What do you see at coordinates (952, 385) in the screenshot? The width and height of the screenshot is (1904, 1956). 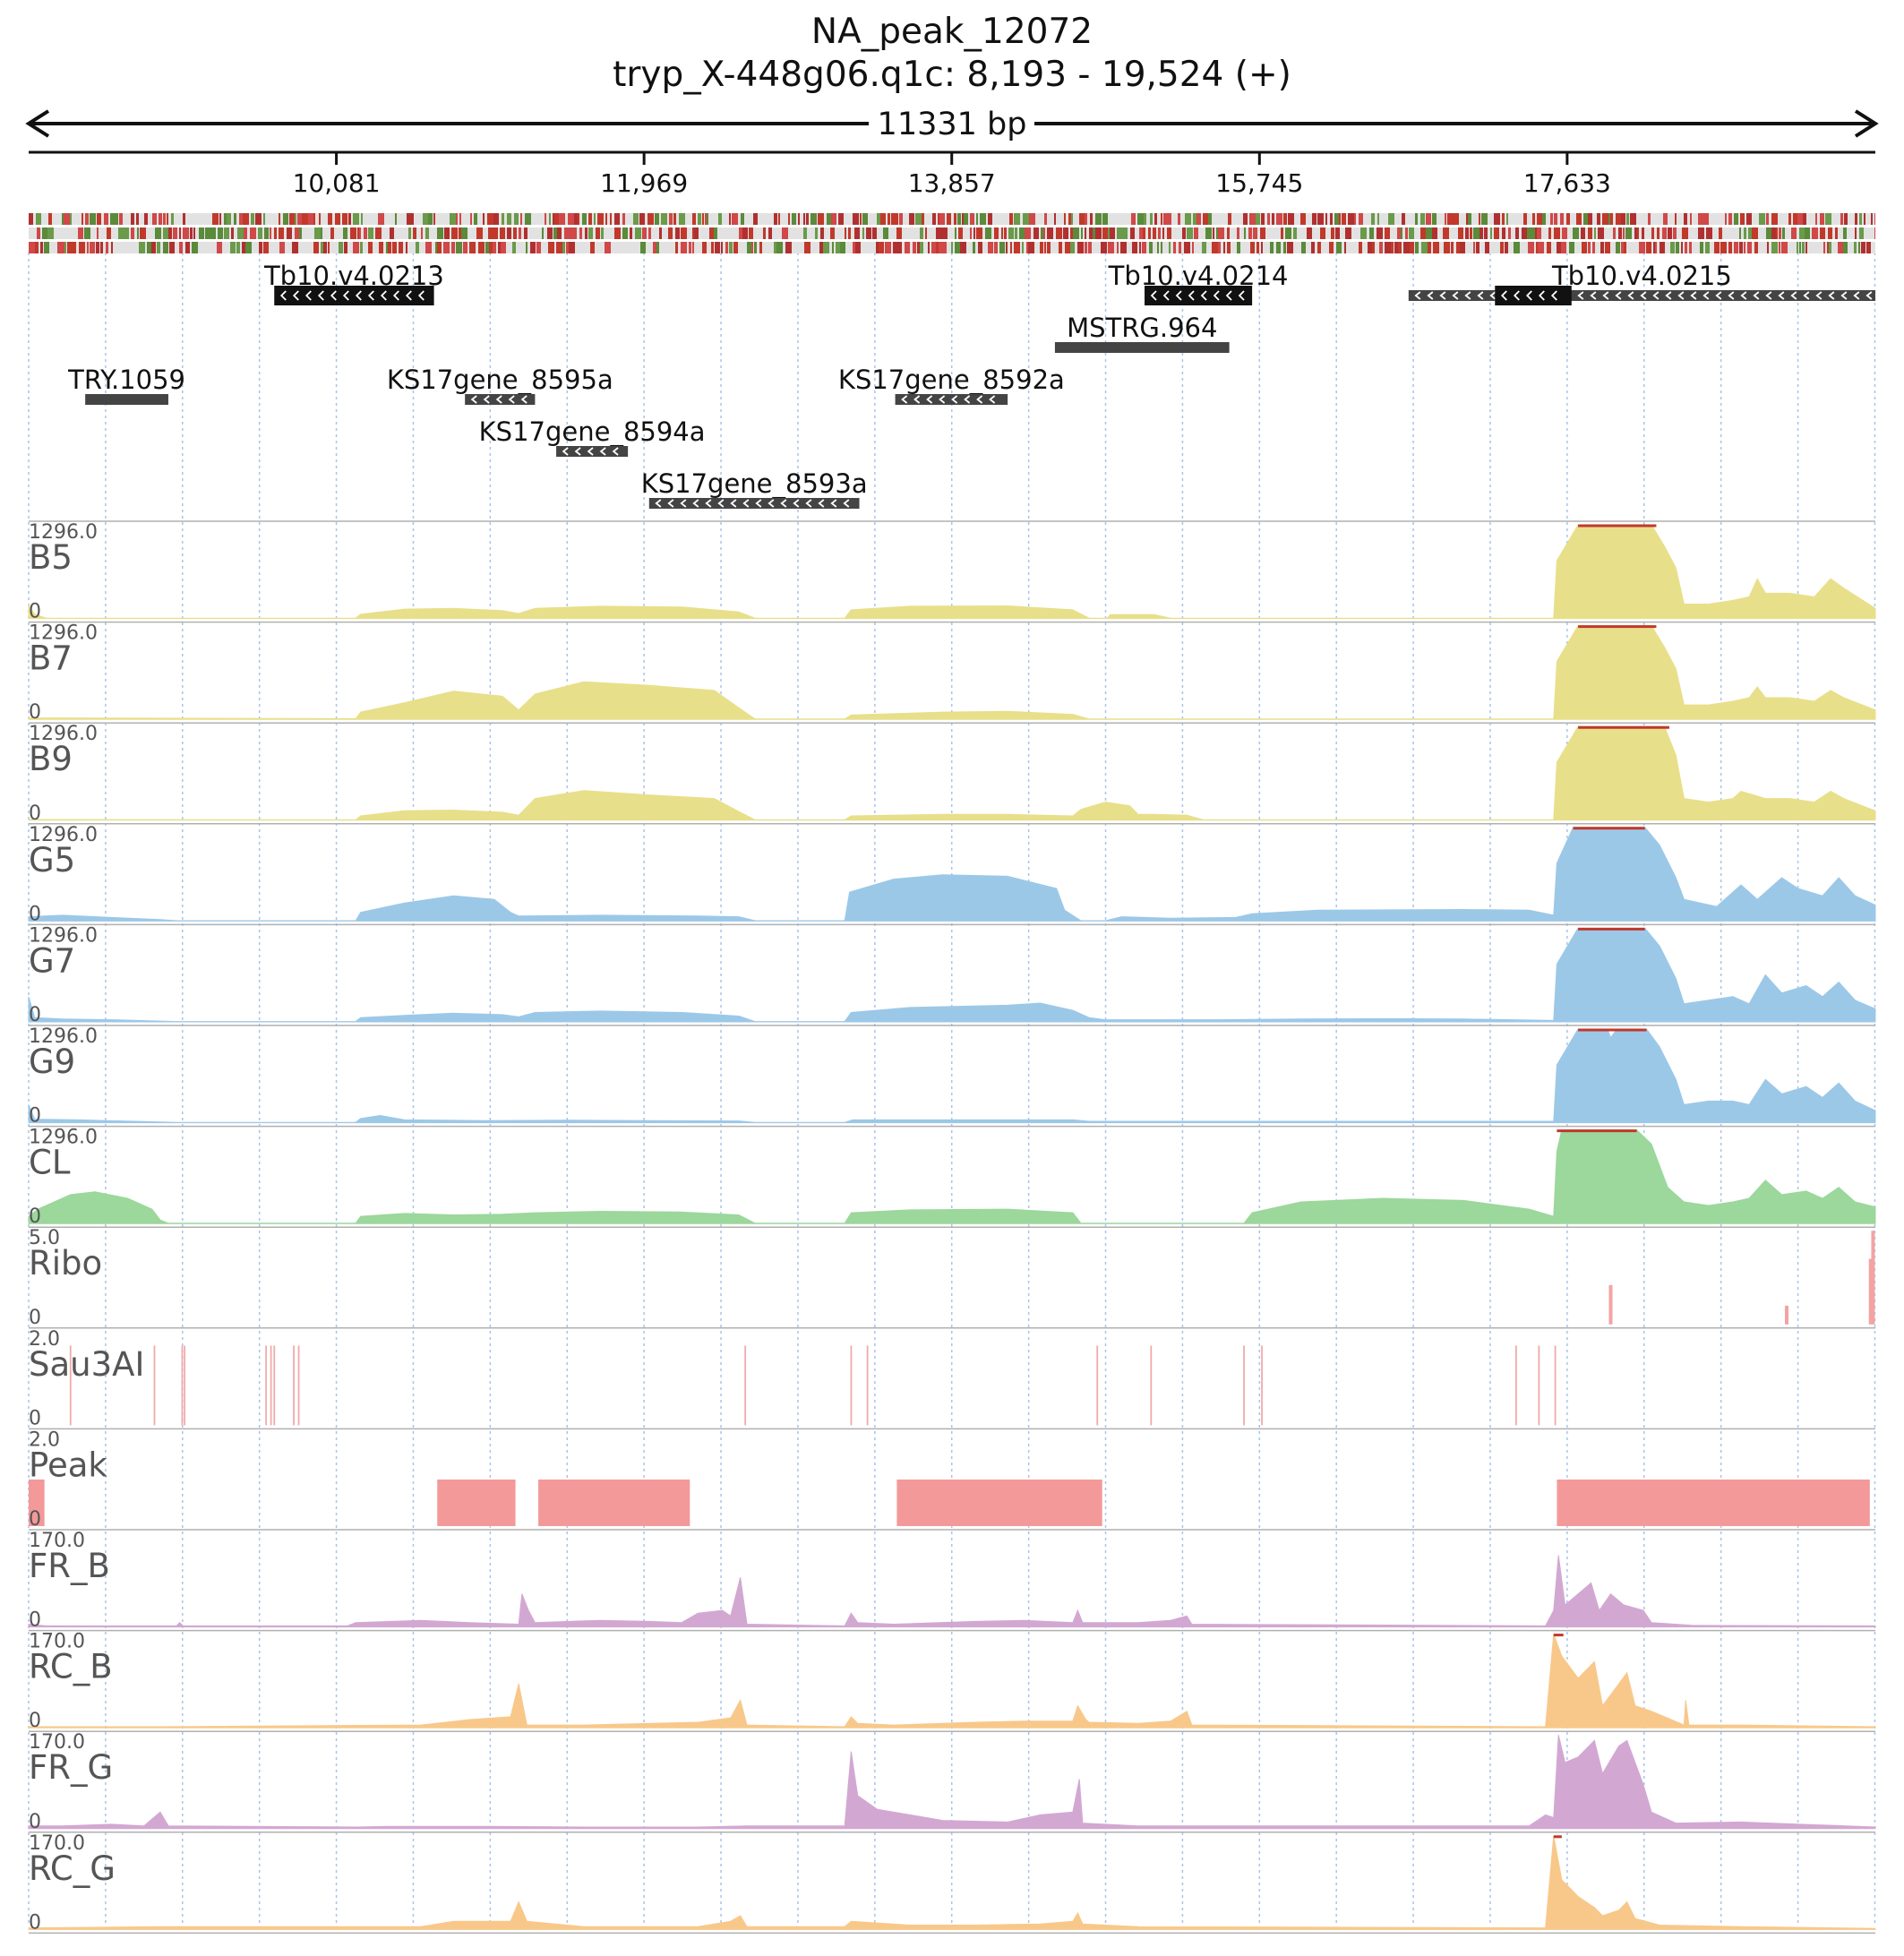 I see `gene-feature: KS17gene_8592a` at bounding box center [952, 385].